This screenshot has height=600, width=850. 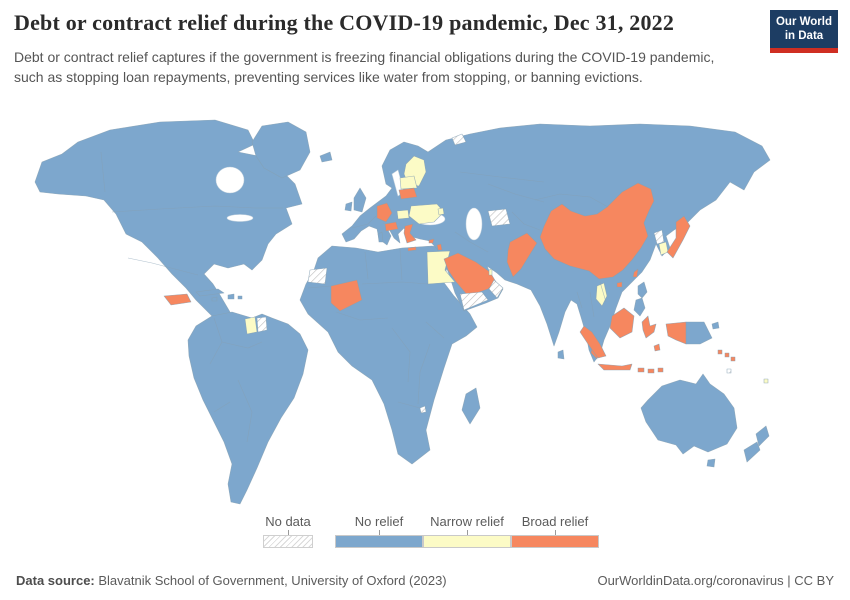 I want to click on legend-no-data: No data, so click(x=288, y=531).